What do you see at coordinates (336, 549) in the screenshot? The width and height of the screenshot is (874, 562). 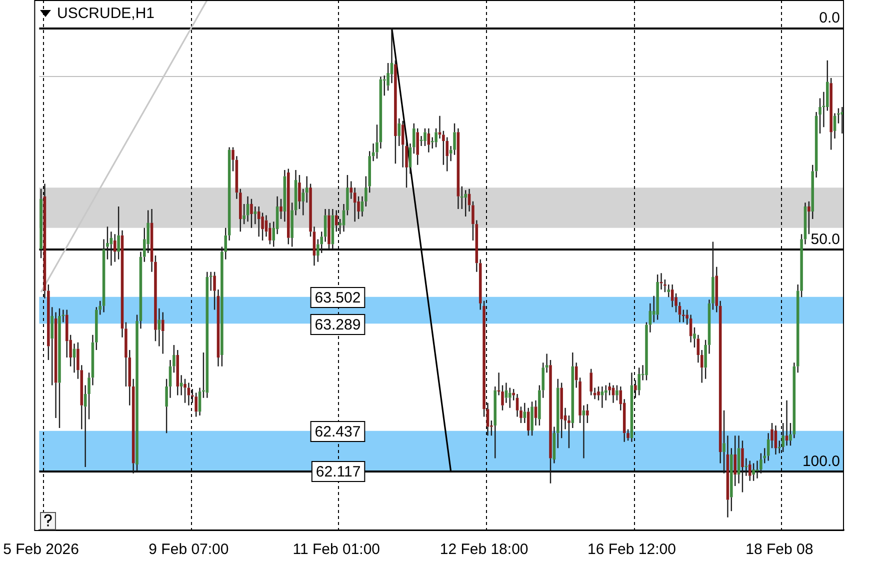 I see `x-tick-label: 11 Feb 01:00` at bounding box center [336, 549].